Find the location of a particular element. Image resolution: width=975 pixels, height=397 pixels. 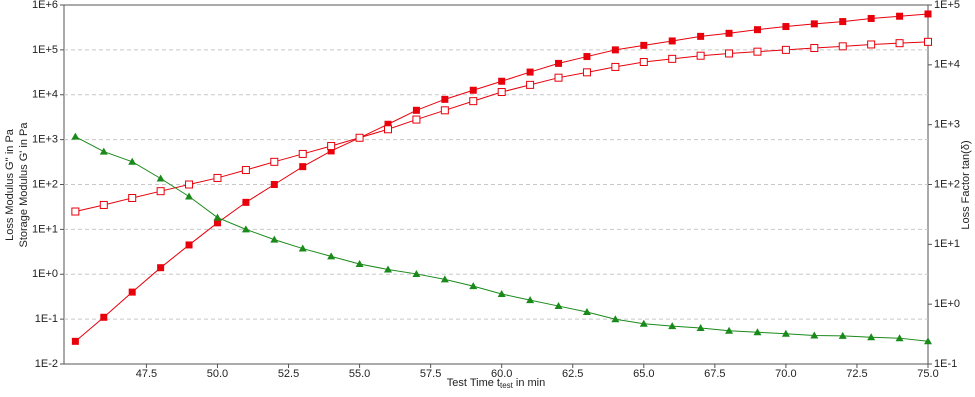

x-tick-label: 50.0 is located at coordinates (217, 374).